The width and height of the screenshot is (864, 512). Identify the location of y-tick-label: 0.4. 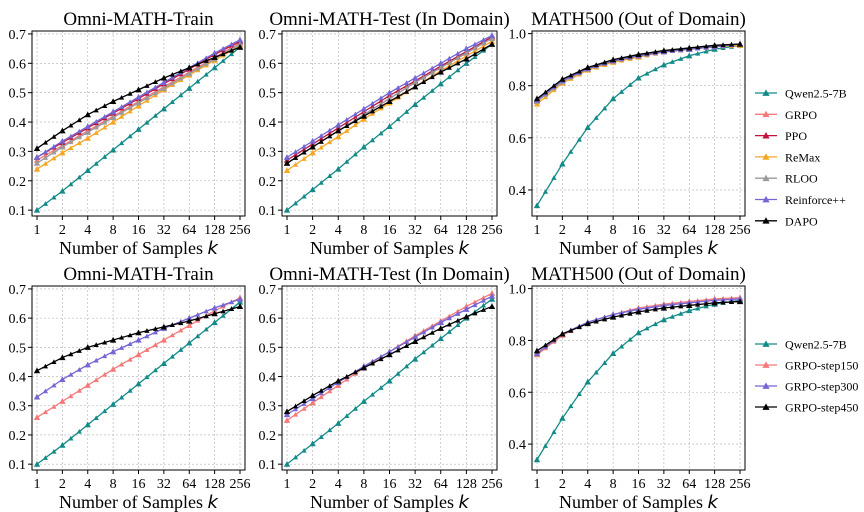
(18, 123).